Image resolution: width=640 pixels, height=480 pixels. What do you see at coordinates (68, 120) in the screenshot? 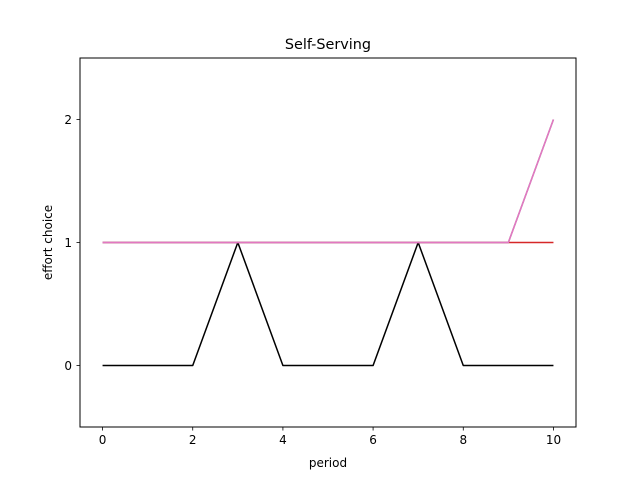
I see `y-tick-label: 2` at bounding box center [68, 120].